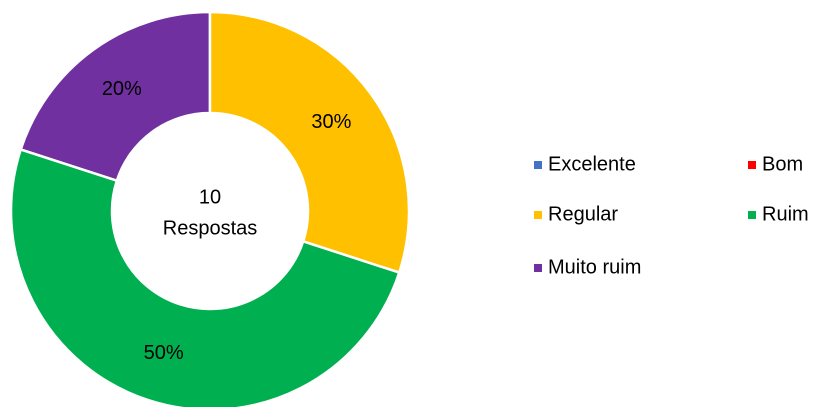  I want to click on center-count: 10, so click(210, 197).